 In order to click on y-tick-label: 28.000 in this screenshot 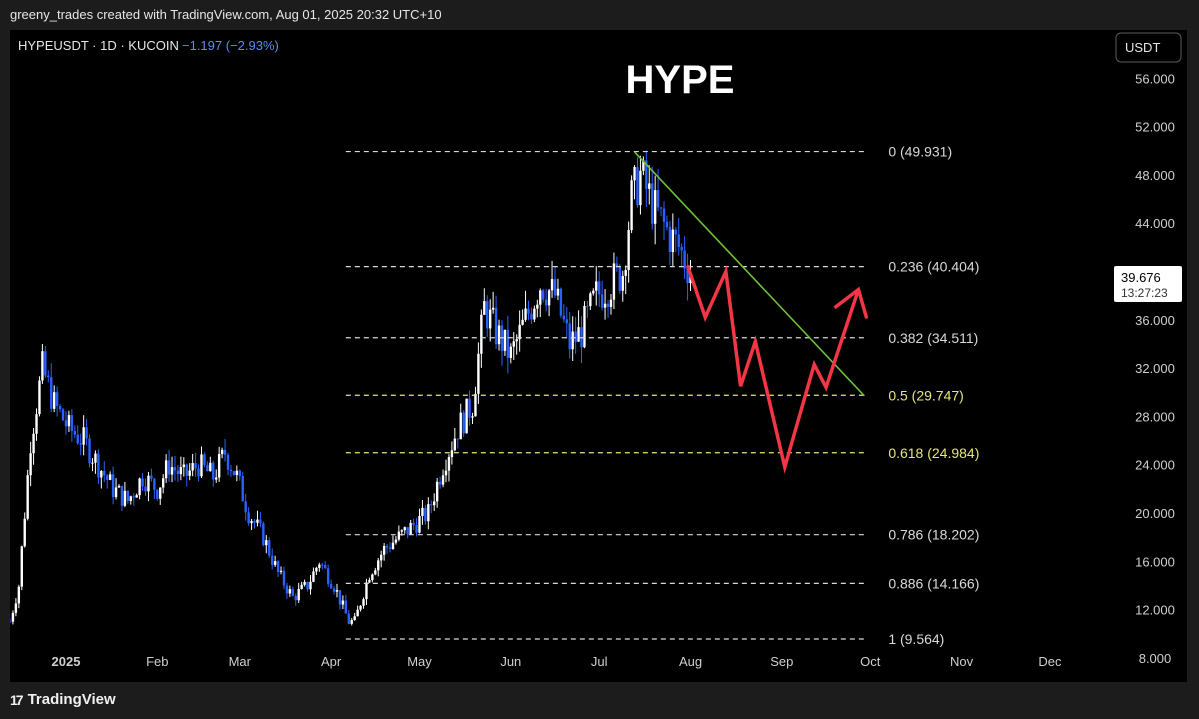, I will do `click(1155, 416)`.